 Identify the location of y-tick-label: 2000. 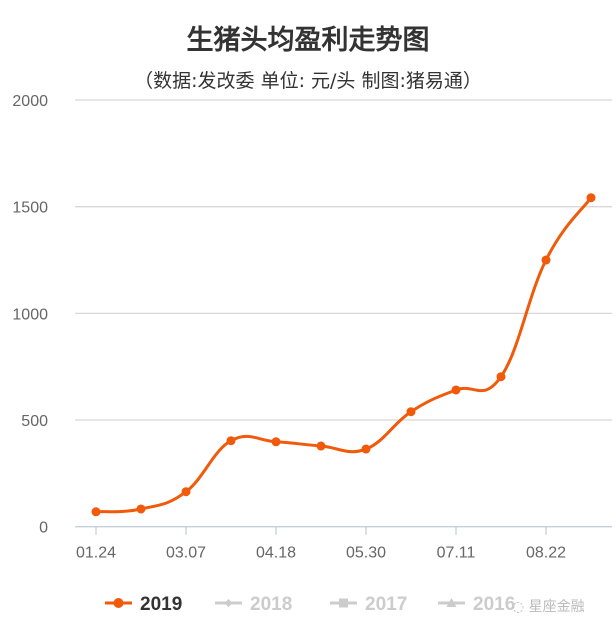
(30, 101).